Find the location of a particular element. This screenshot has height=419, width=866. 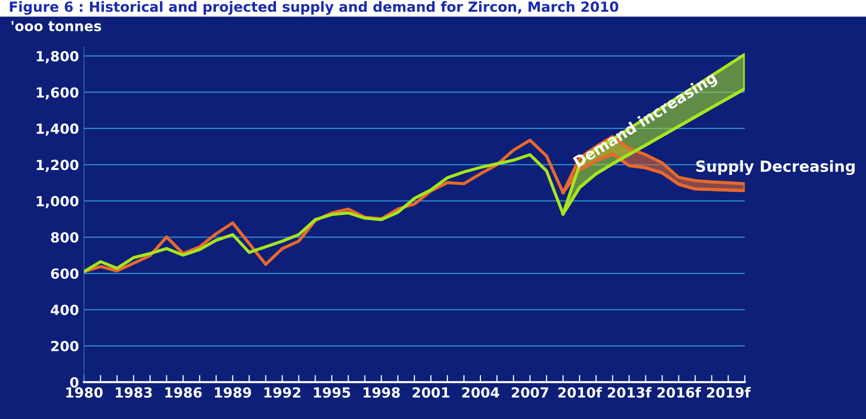

y-tick-label: 0 is located at coordinates (74, 382).